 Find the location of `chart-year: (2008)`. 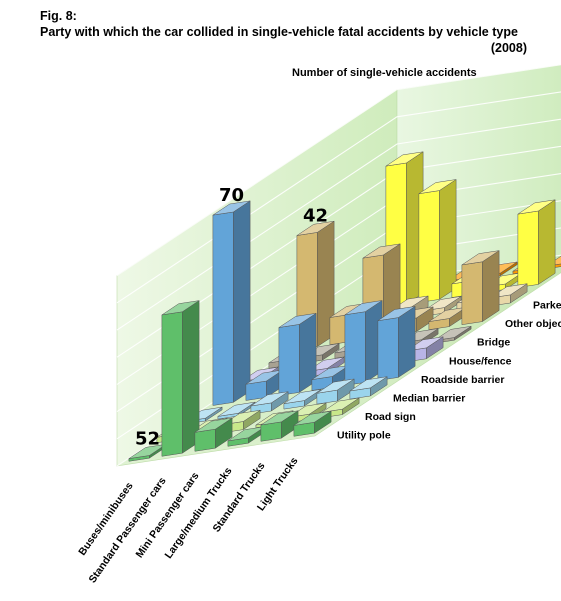

chart-year: (2008) is located at coordinates (508, 48).